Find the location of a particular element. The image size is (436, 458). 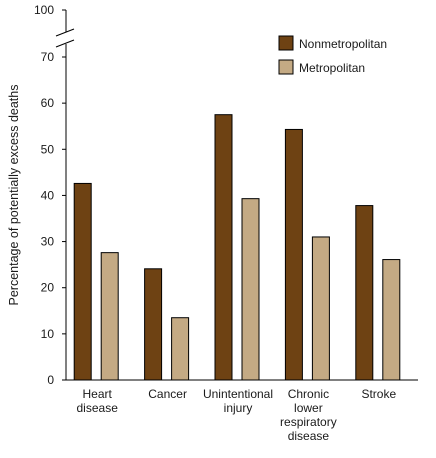

y-tick-label: 10 is located at coordinates (48, 334).